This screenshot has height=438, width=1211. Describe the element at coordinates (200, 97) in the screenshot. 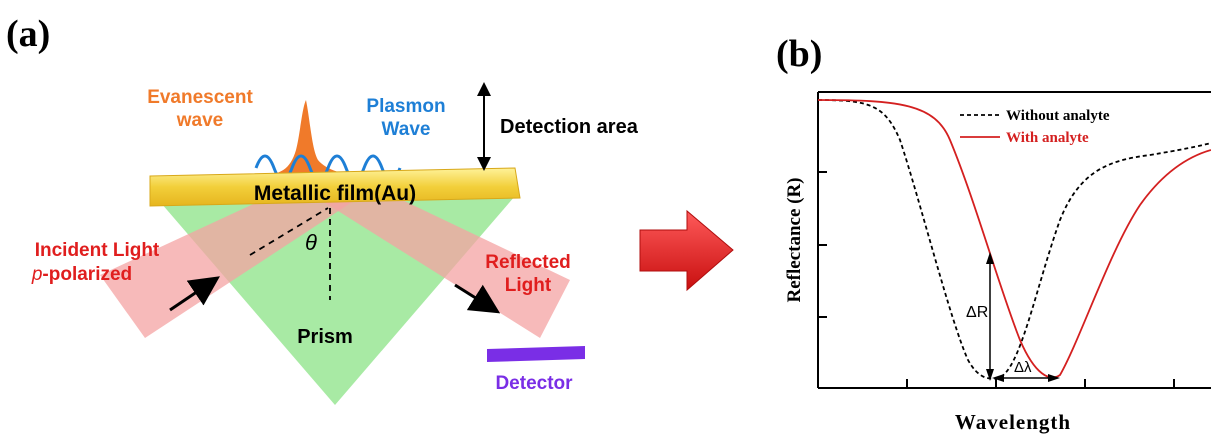

I see `evanescent-label-1: Evanescent` at that location.